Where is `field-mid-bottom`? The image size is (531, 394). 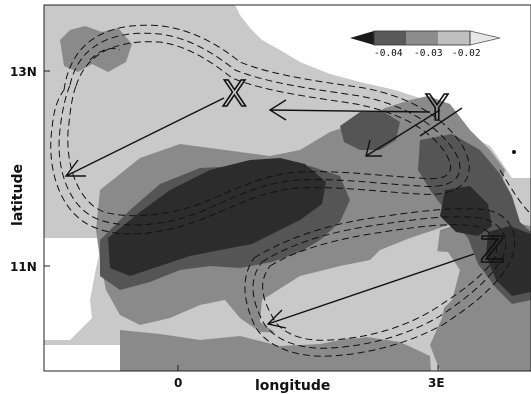
field-mid-bottom is located at coordinates (275, 350).